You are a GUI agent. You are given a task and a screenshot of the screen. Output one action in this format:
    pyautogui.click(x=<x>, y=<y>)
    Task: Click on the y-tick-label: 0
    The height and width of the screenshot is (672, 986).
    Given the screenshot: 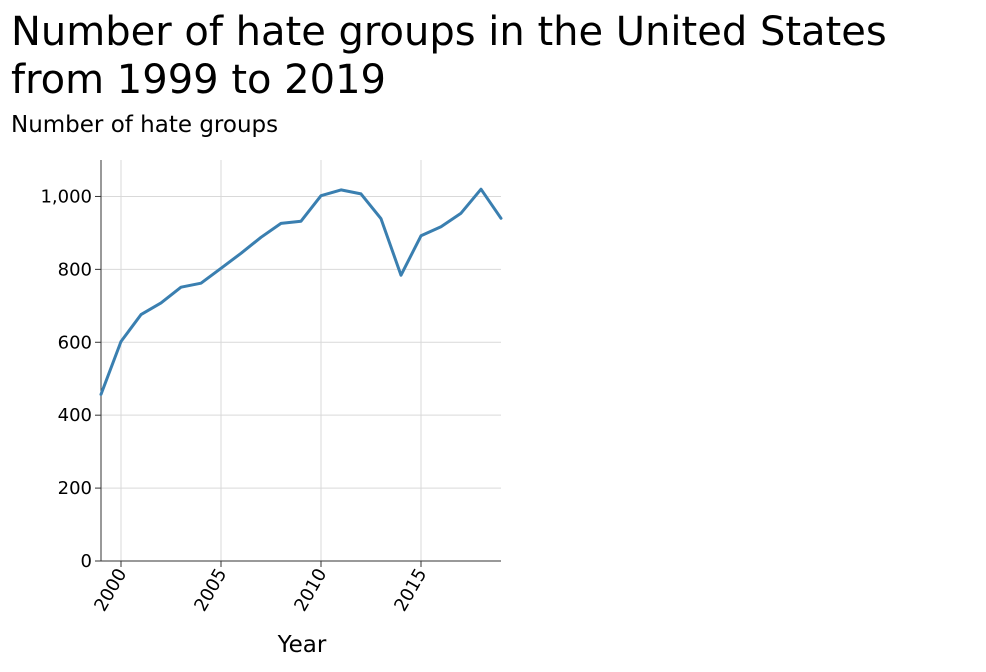 What is the action you would take?
    pyautogui.click(x=86, y=561)
    